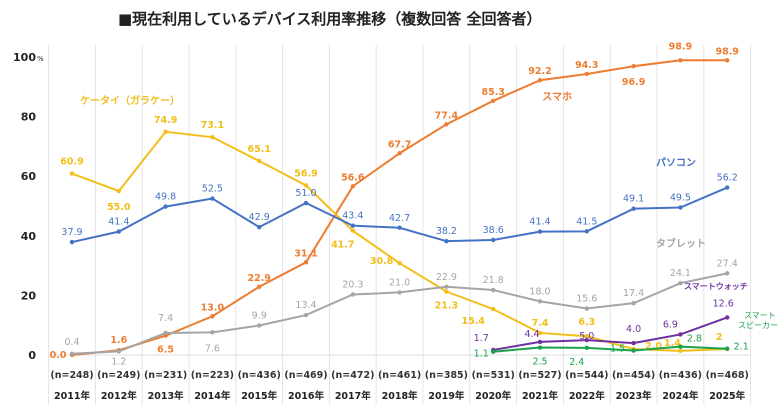  I want to click on y-unit-label: %, so click(40, 59).